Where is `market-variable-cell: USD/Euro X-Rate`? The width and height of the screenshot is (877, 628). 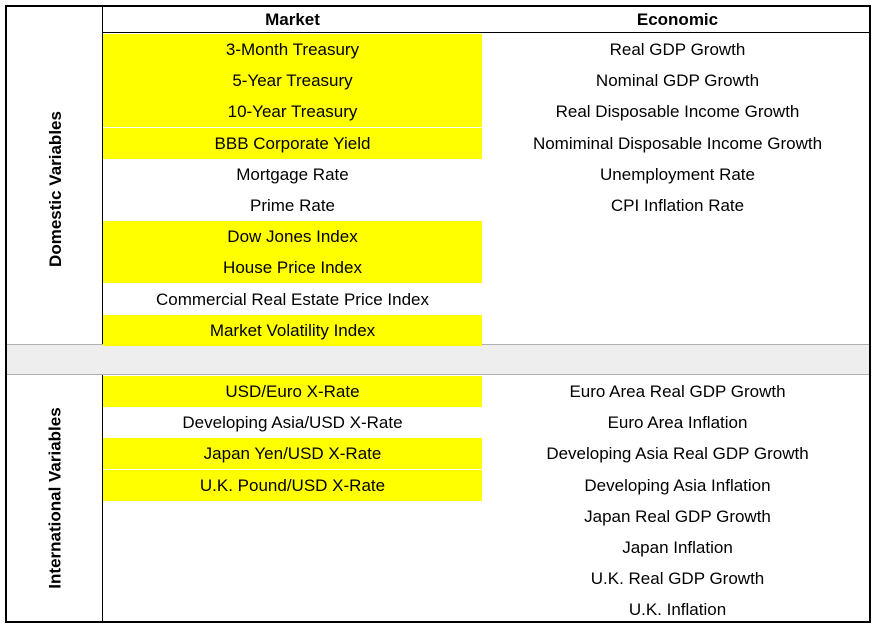 market-variable-cell: USD/Euro X-Rate is located at coordinates (292, 391).